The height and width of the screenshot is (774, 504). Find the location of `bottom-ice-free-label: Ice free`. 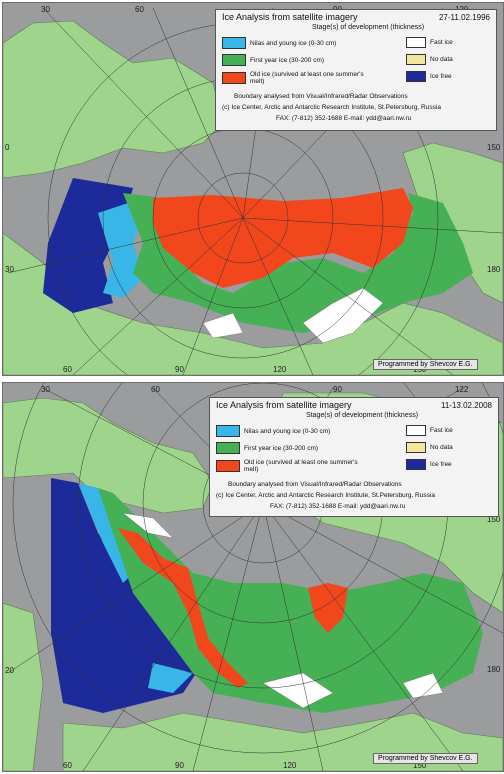

bottom-ice-free-label: Ice free is located at coordinates (441, 464).